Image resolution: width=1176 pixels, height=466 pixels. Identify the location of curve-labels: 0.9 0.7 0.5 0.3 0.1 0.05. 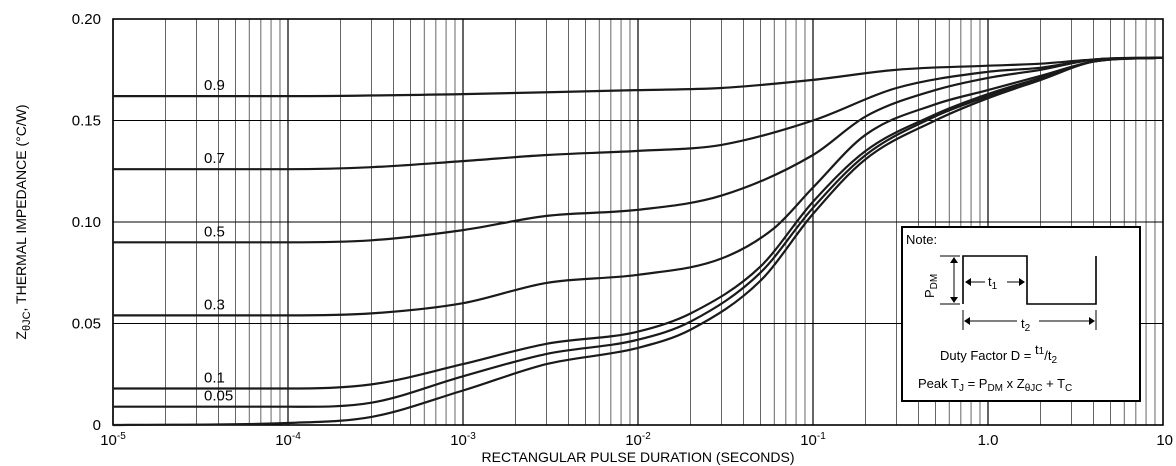
(218, 241).